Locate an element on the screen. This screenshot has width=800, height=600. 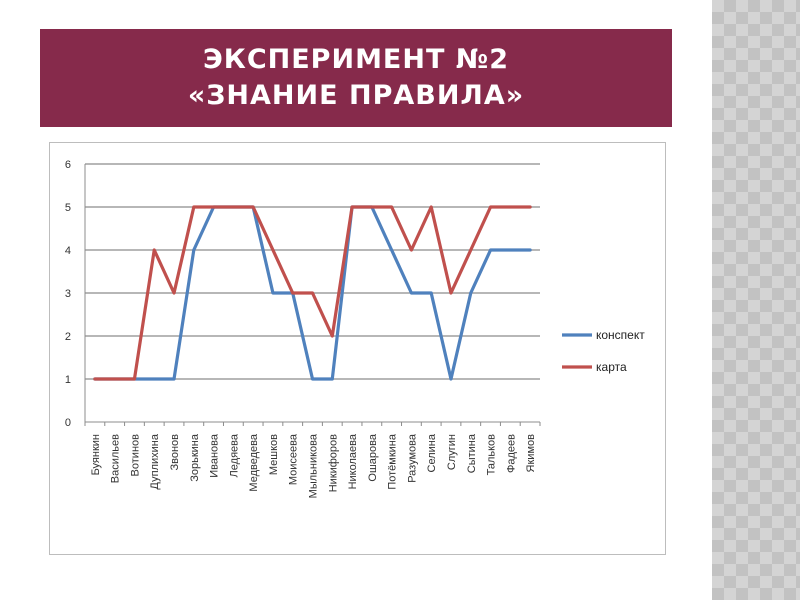
x-tick-label: Мыльникова is located at coordinates (314, 465).